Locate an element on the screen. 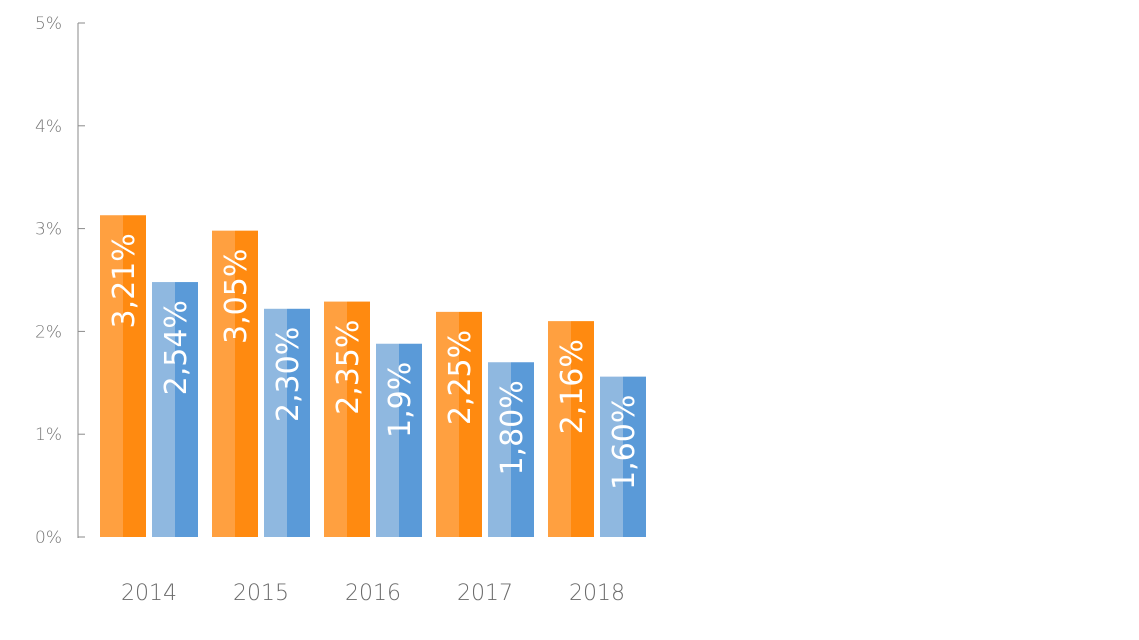 The image size is (1139, 640). bar-series-2-2017 is located at coordinates (511, 449).